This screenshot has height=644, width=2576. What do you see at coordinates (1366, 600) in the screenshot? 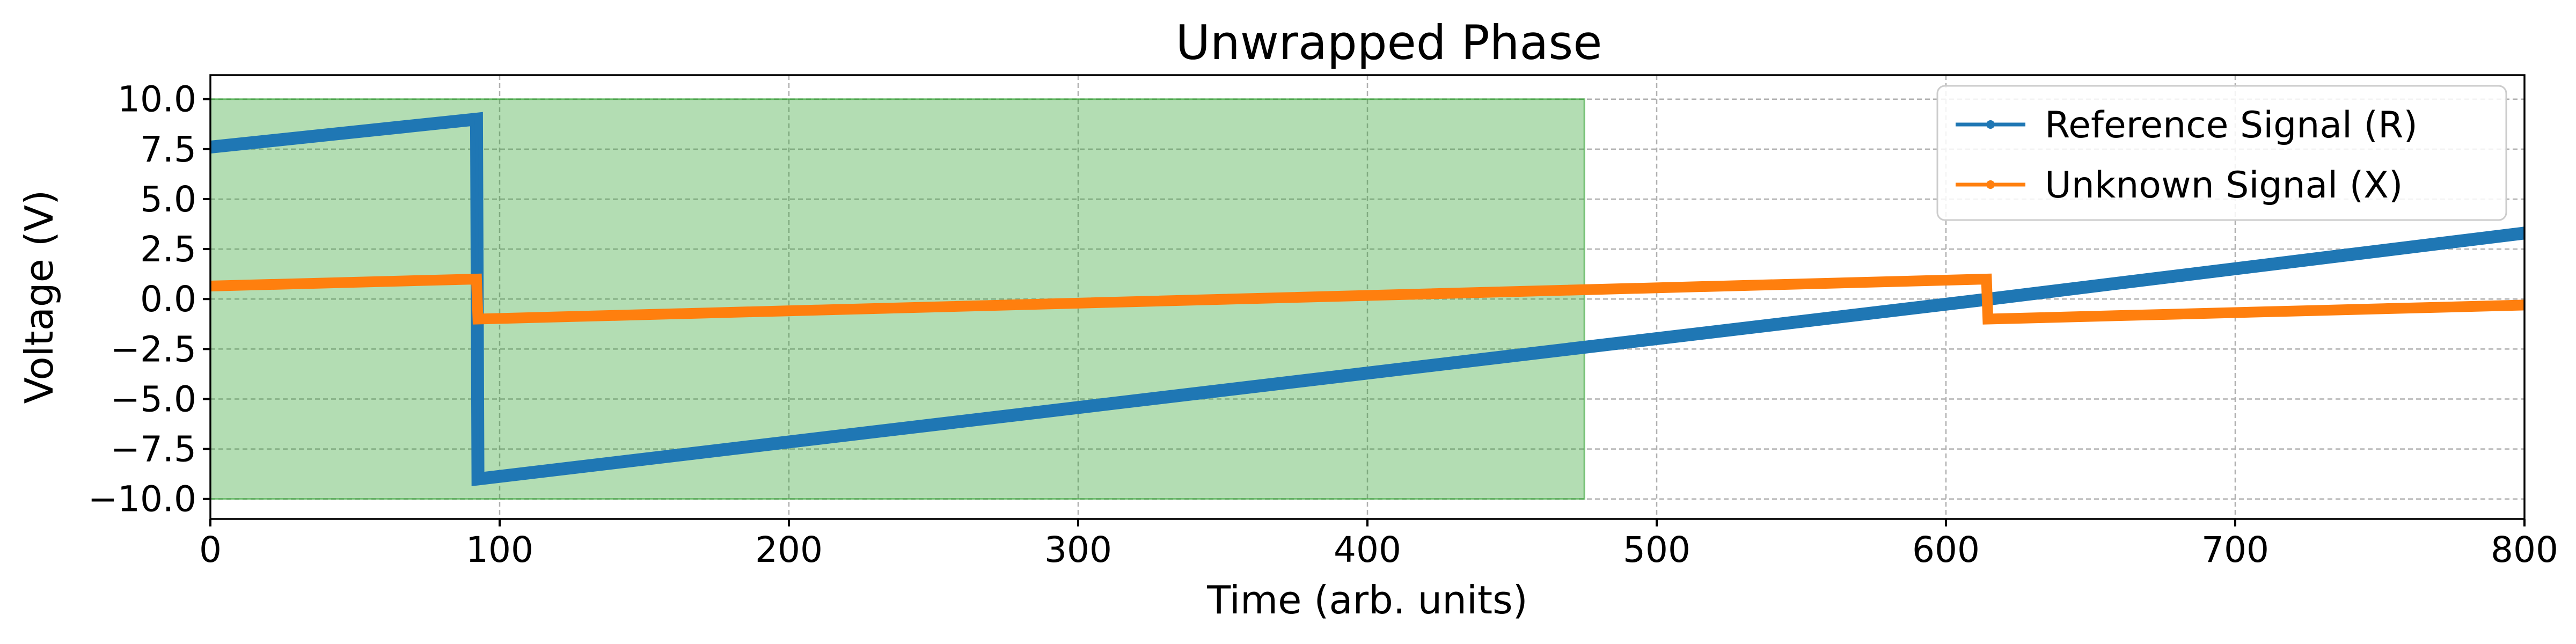
I see `x-axis-label: Time (arb. units)` at bounding box center [1366, 600].